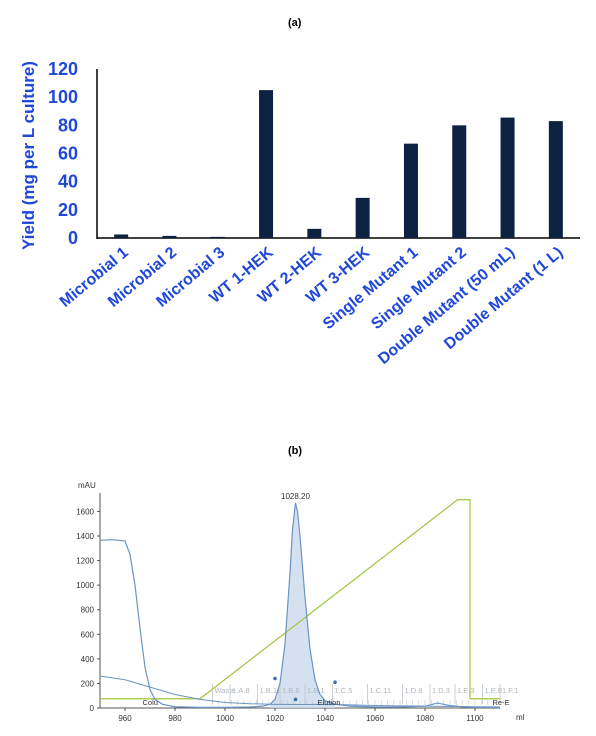  I want to click on fraction-marker-label: 1.F.1, so click(510, 690).